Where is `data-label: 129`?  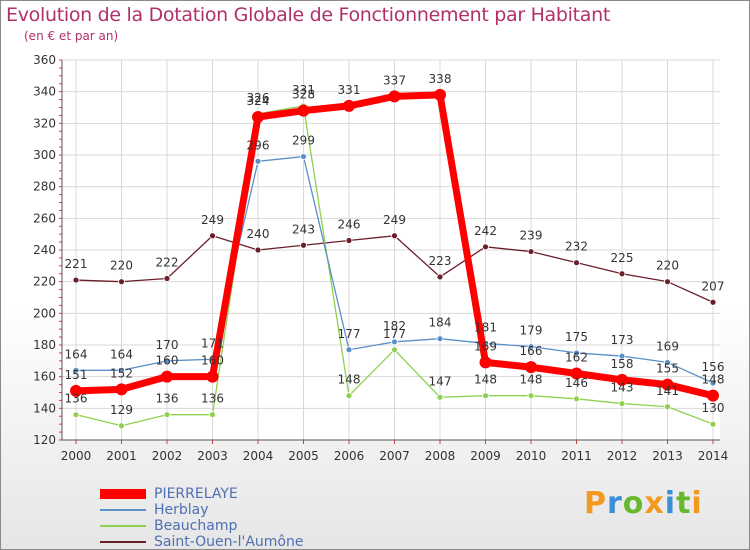 data-label: 129 is located at coordinates (121, 410).